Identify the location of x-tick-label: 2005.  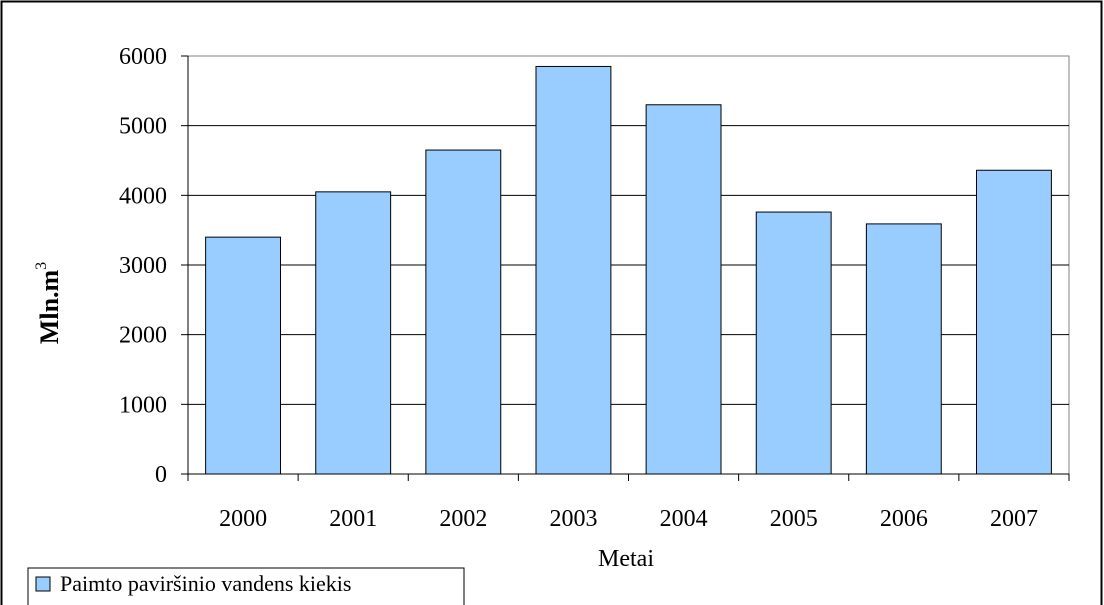
(794, 519).